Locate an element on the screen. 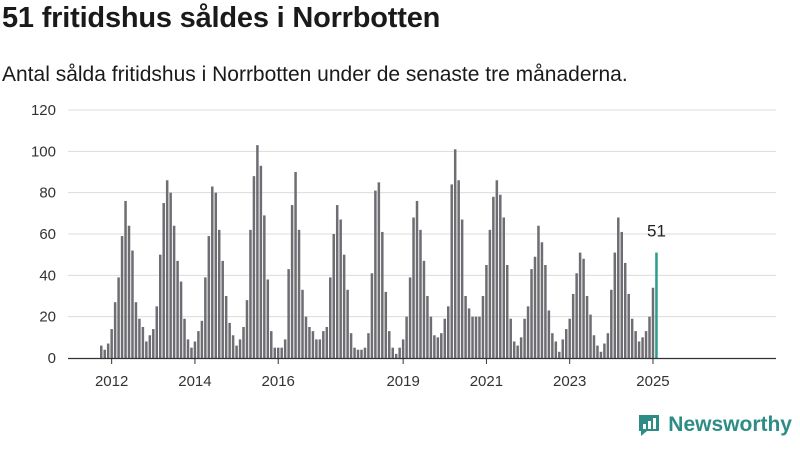  y-axis-ticks: 0 20 40 60 80 100 120 is located at coordinates (43, 234).